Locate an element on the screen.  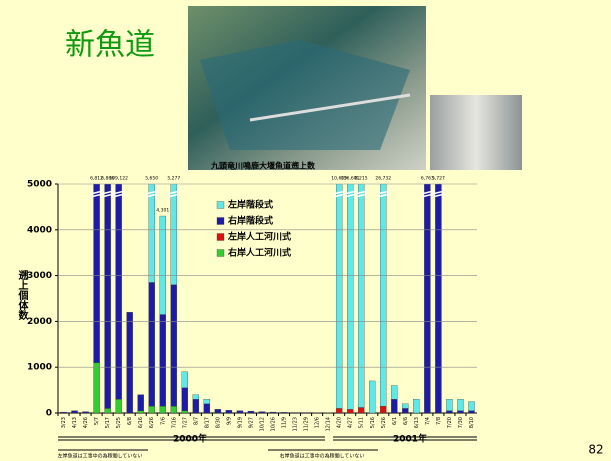
legend-label: 左岸人工河川式 is located at coordinates (259, 237).